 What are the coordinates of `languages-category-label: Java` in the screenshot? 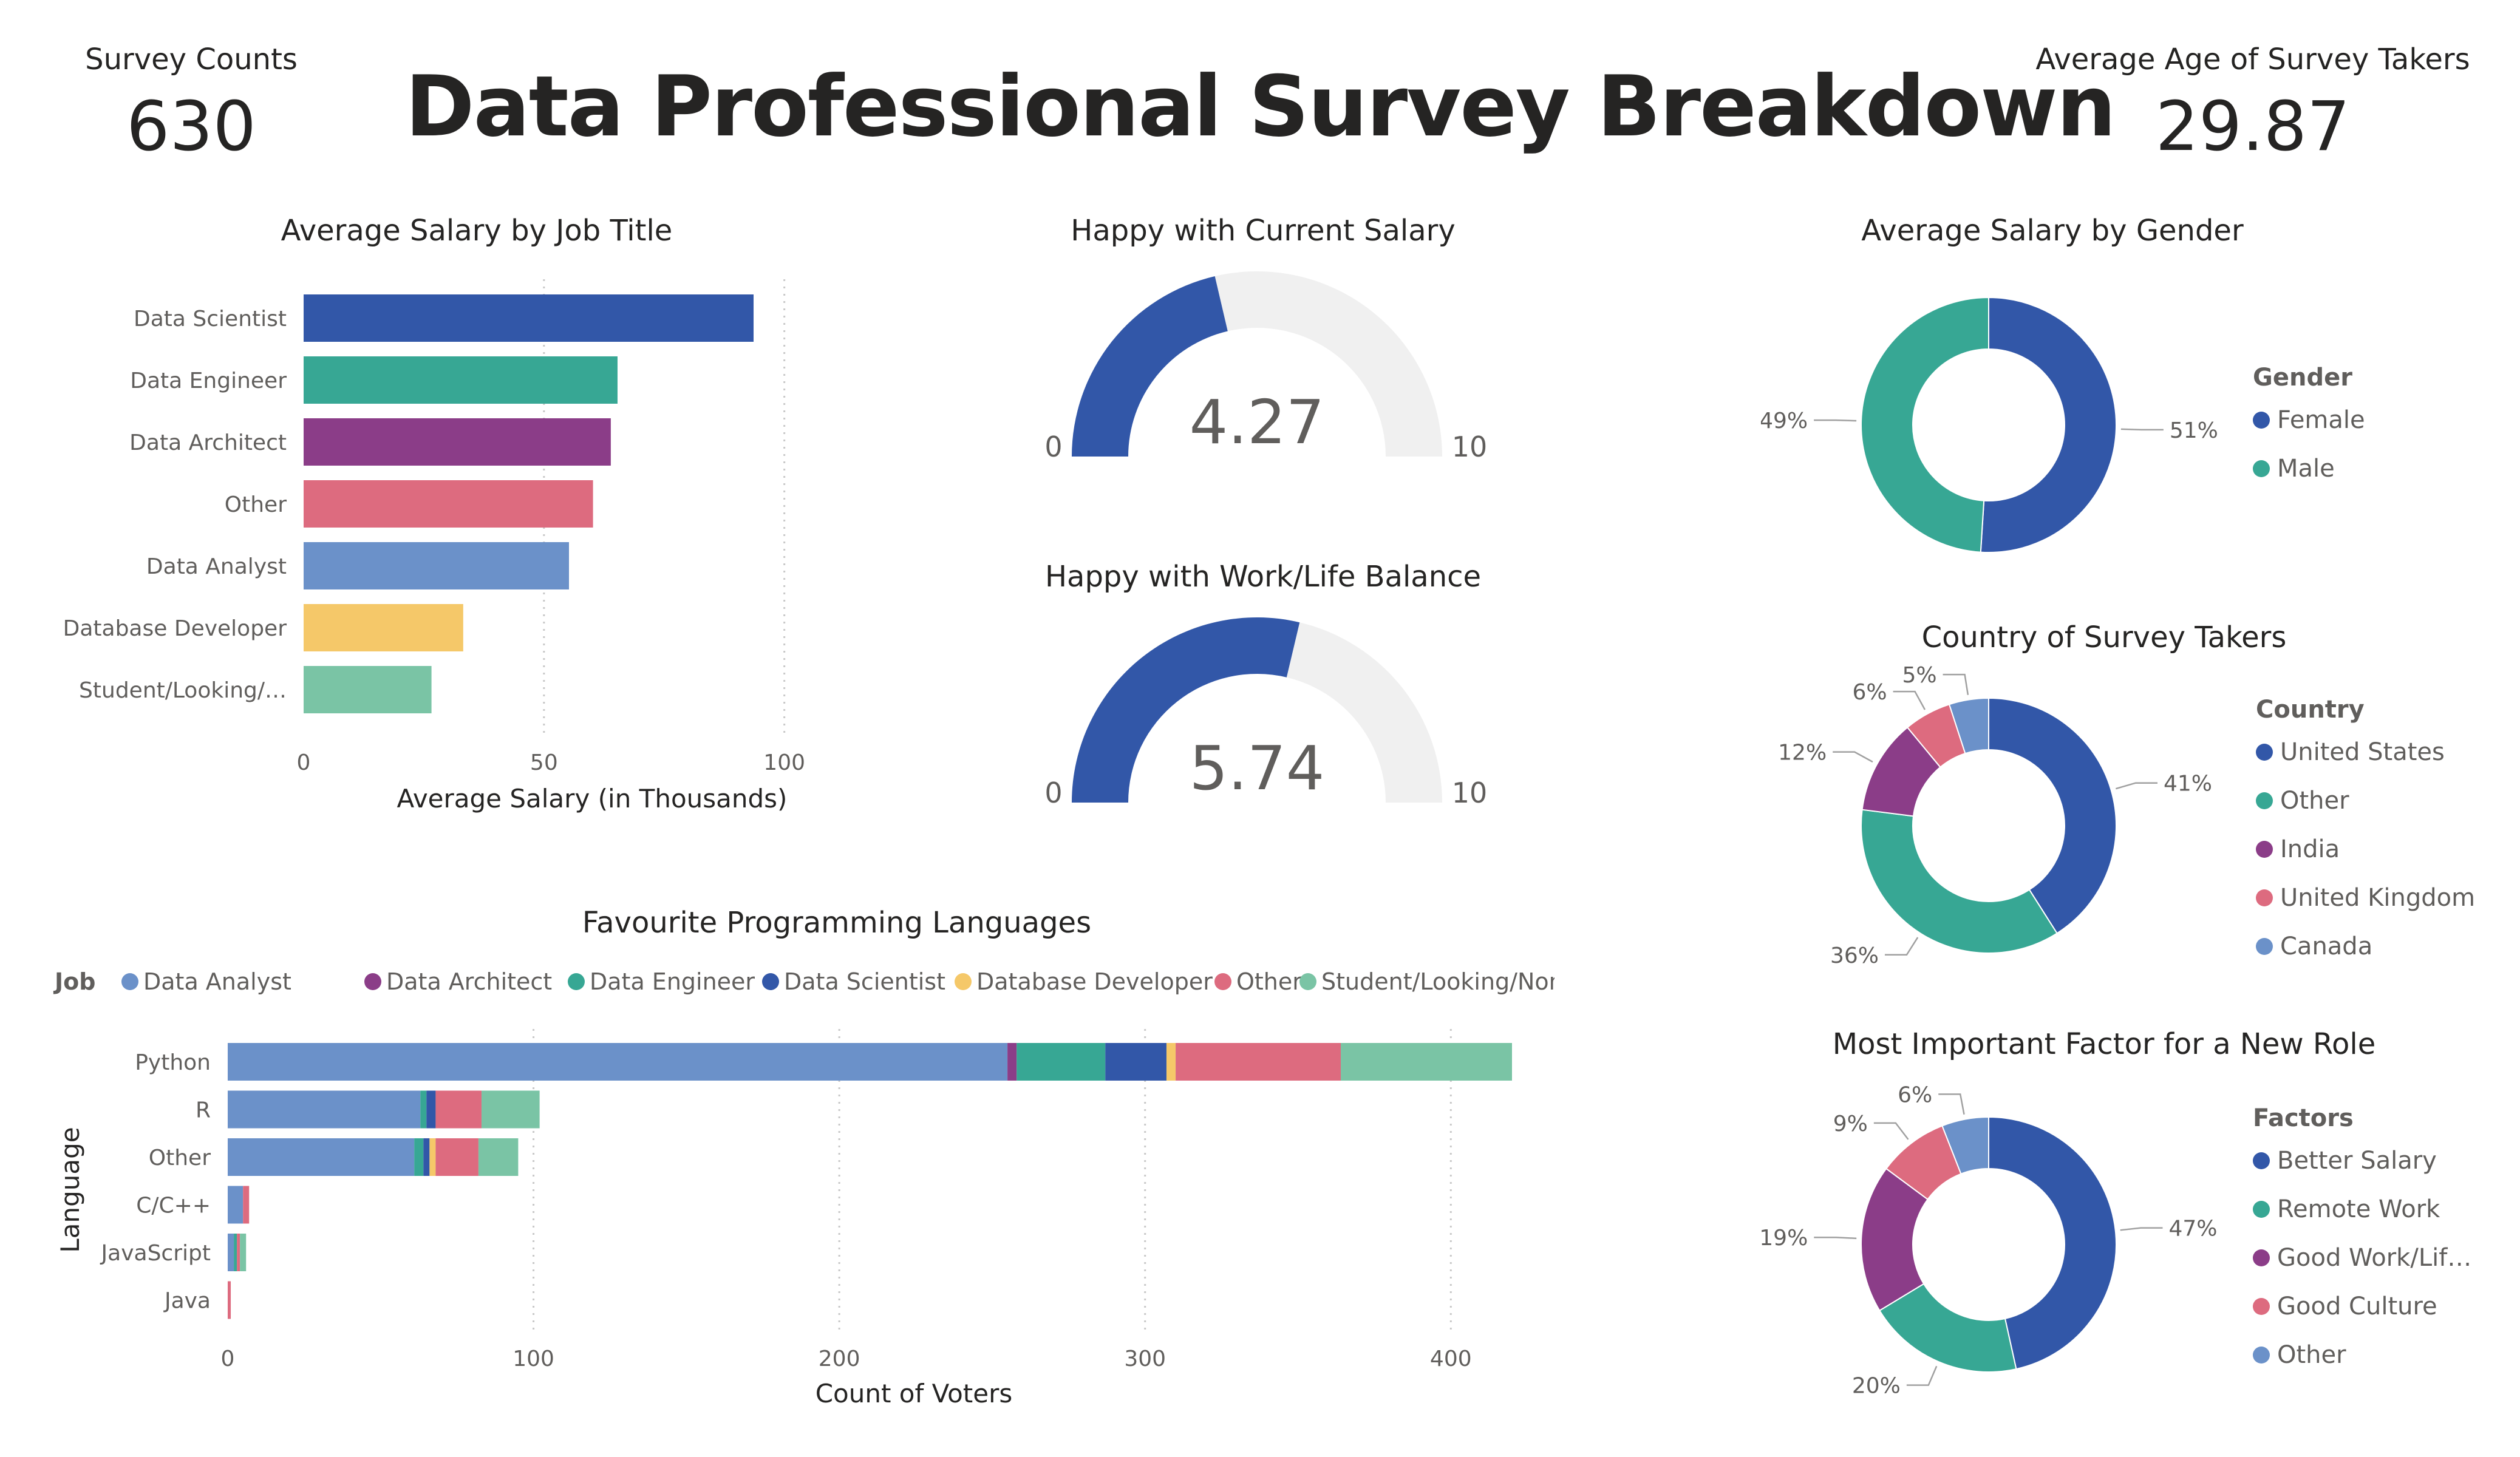 It's located at (187, 1301).